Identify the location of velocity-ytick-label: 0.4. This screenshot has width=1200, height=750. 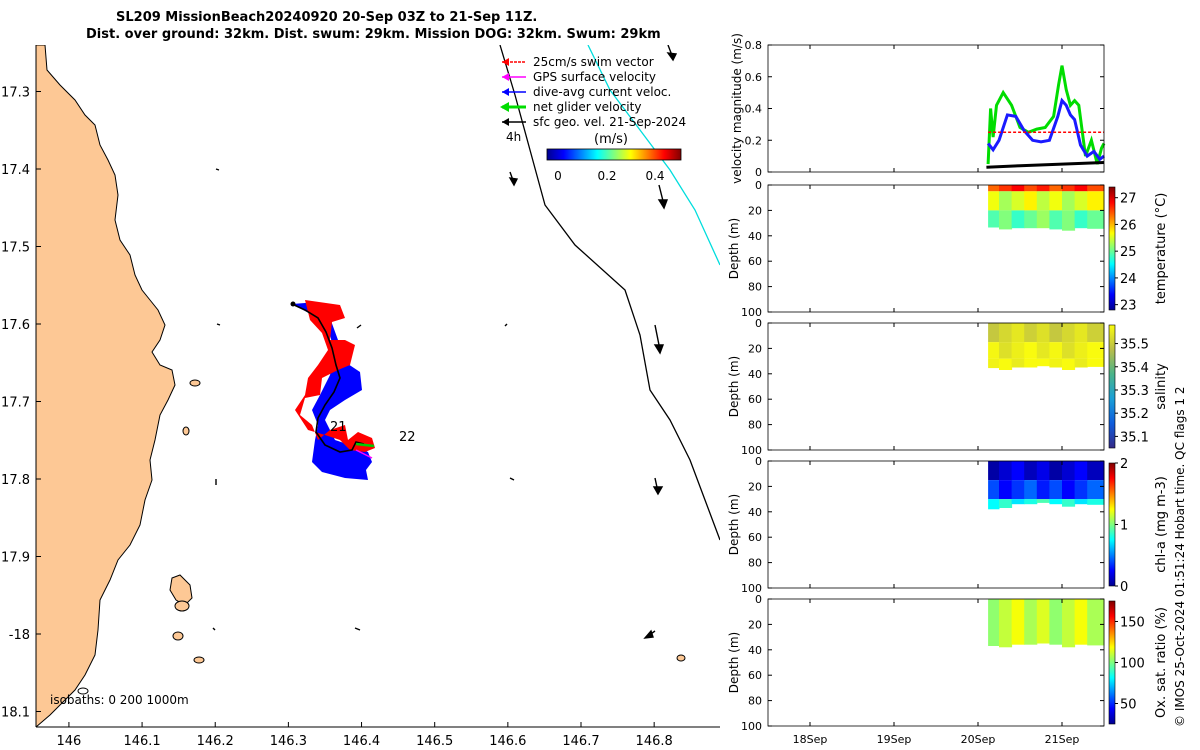
(754, 109).